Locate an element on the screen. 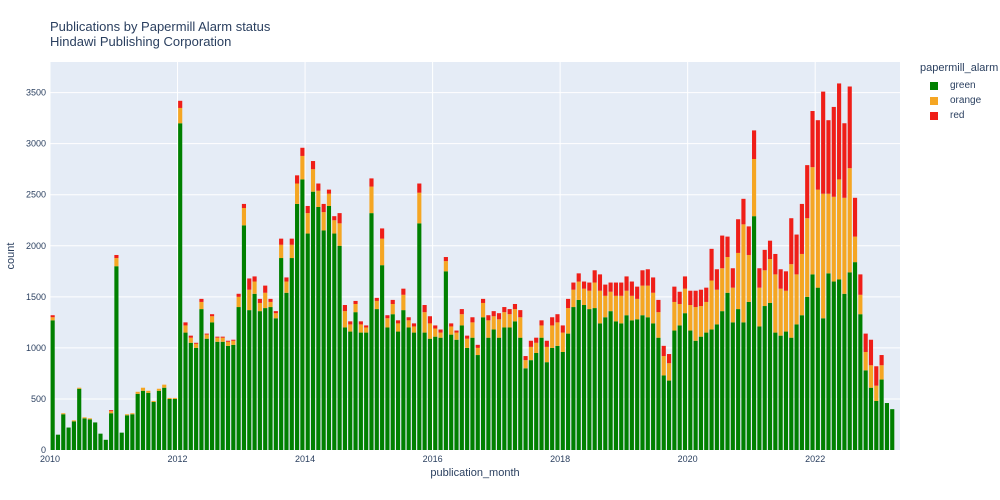 The height and width of the screenshot is (500, 1000). x-tick-label: 2020 is located at coordinates (688, 459).